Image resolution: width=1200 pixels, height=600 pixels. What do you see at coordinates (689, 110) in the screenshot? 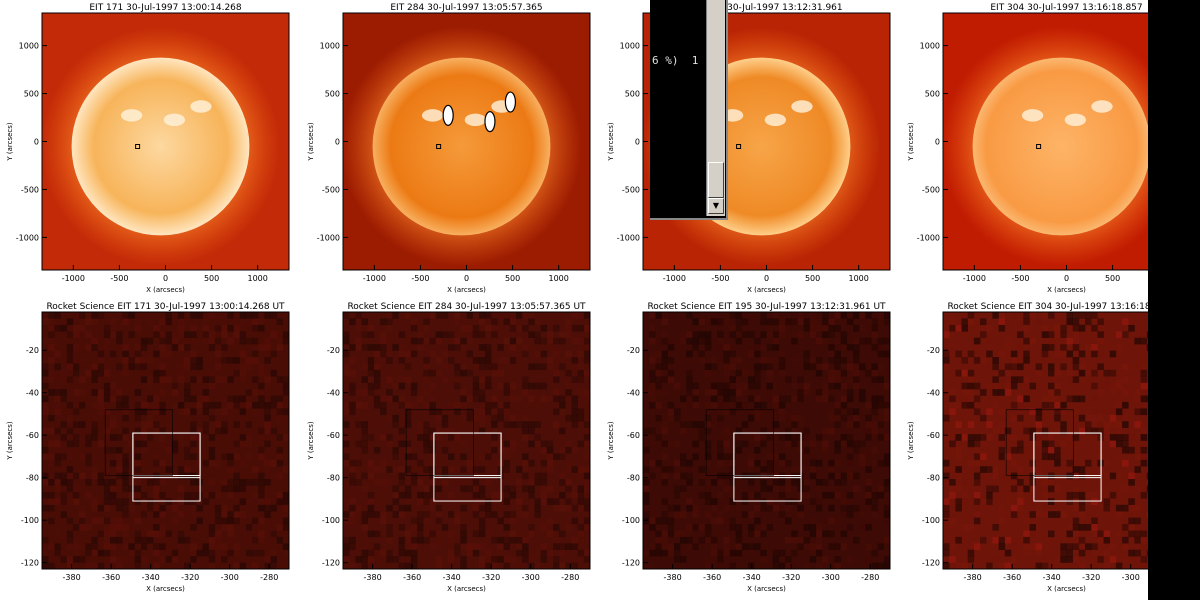
I see `terminal-window: 6 %) 1 ▼` at bounding box center [689, 110].